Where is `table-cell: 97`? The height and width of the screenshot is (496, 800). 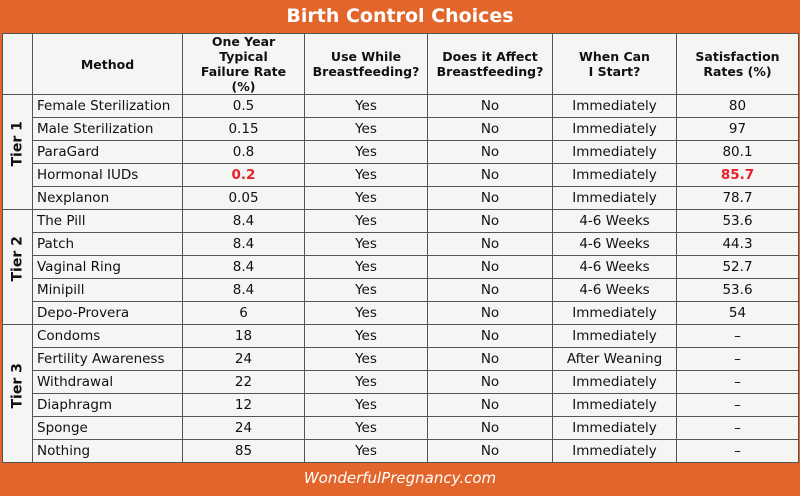
table-cell: 97 is located at coordinates (737, 129).